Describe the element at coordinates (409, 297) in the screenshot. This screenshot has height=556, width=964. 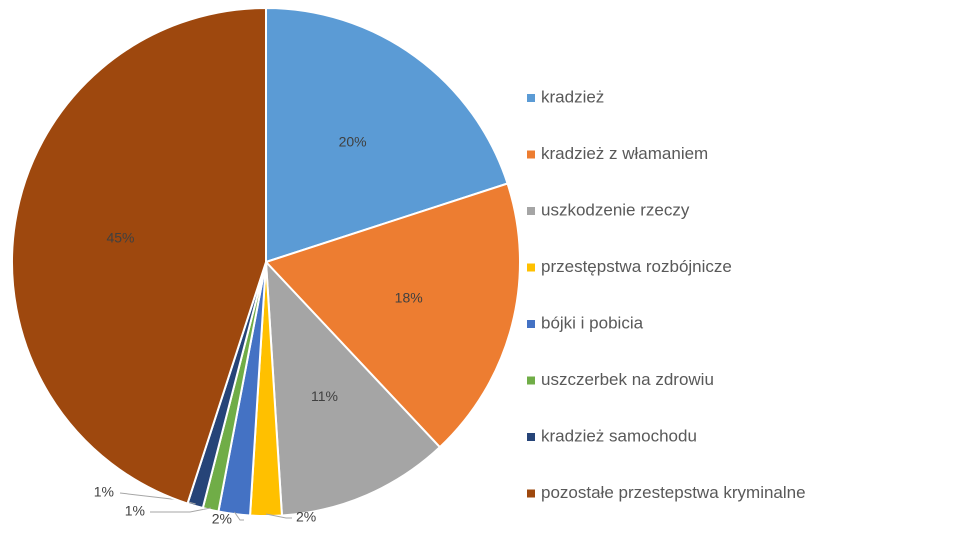
I see `data-label: 18%` at that location.